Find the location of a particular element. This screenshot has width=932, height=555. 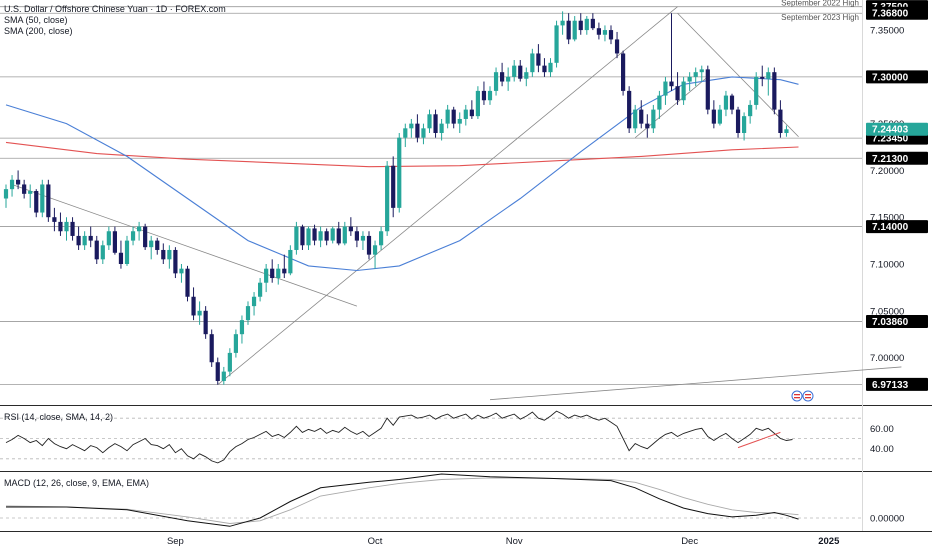

x-tick-label: Dec is located at coordinates (689, 541).